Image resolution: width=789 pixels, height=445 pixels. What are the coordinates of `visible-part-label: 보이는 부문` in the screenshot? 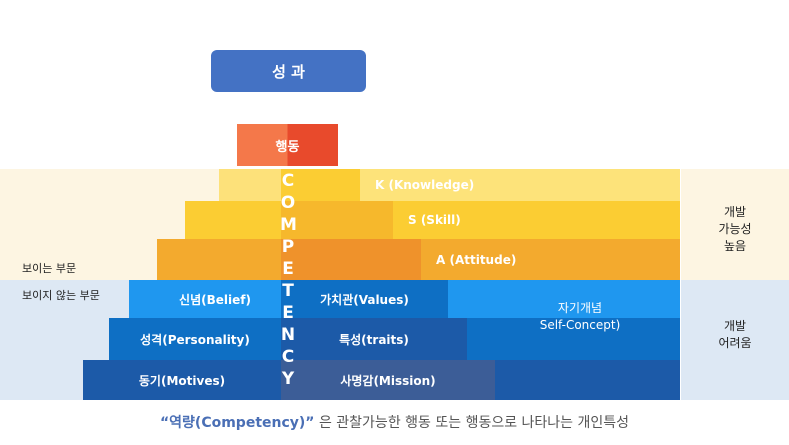 It's located at (49, 268).